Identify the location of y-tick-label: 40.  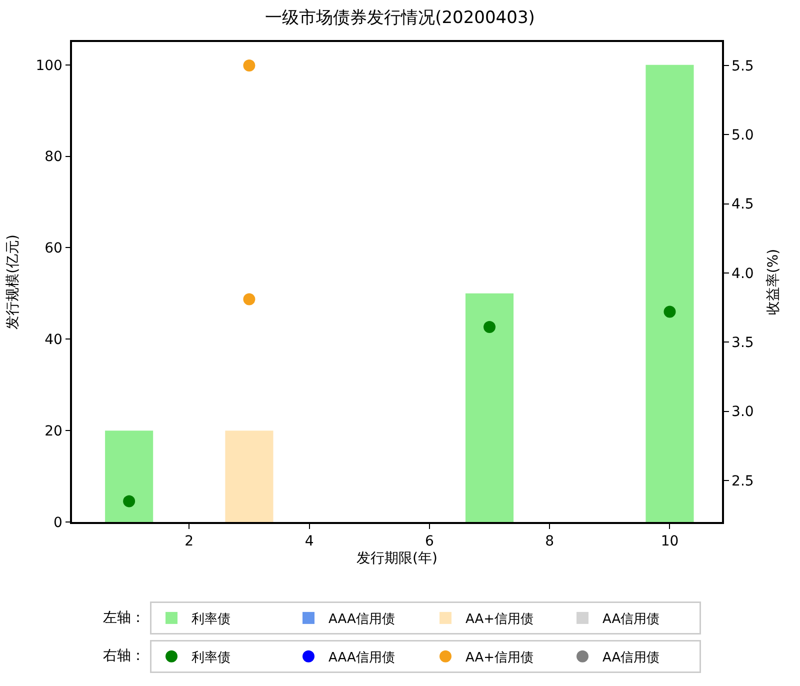
(53, 340).